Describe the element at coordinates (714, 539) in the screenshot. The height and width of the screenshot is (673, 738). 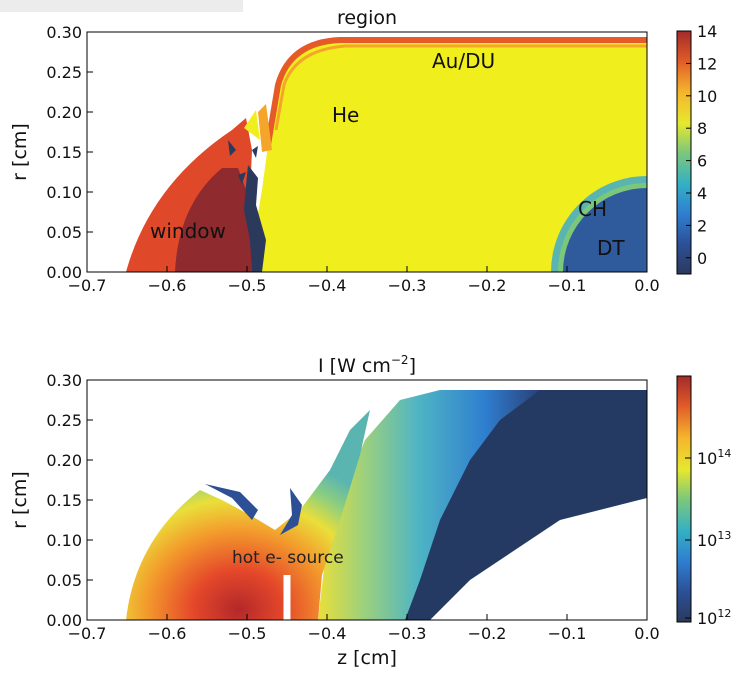
I see `intensity-colorbar-label: 1013` at that location.